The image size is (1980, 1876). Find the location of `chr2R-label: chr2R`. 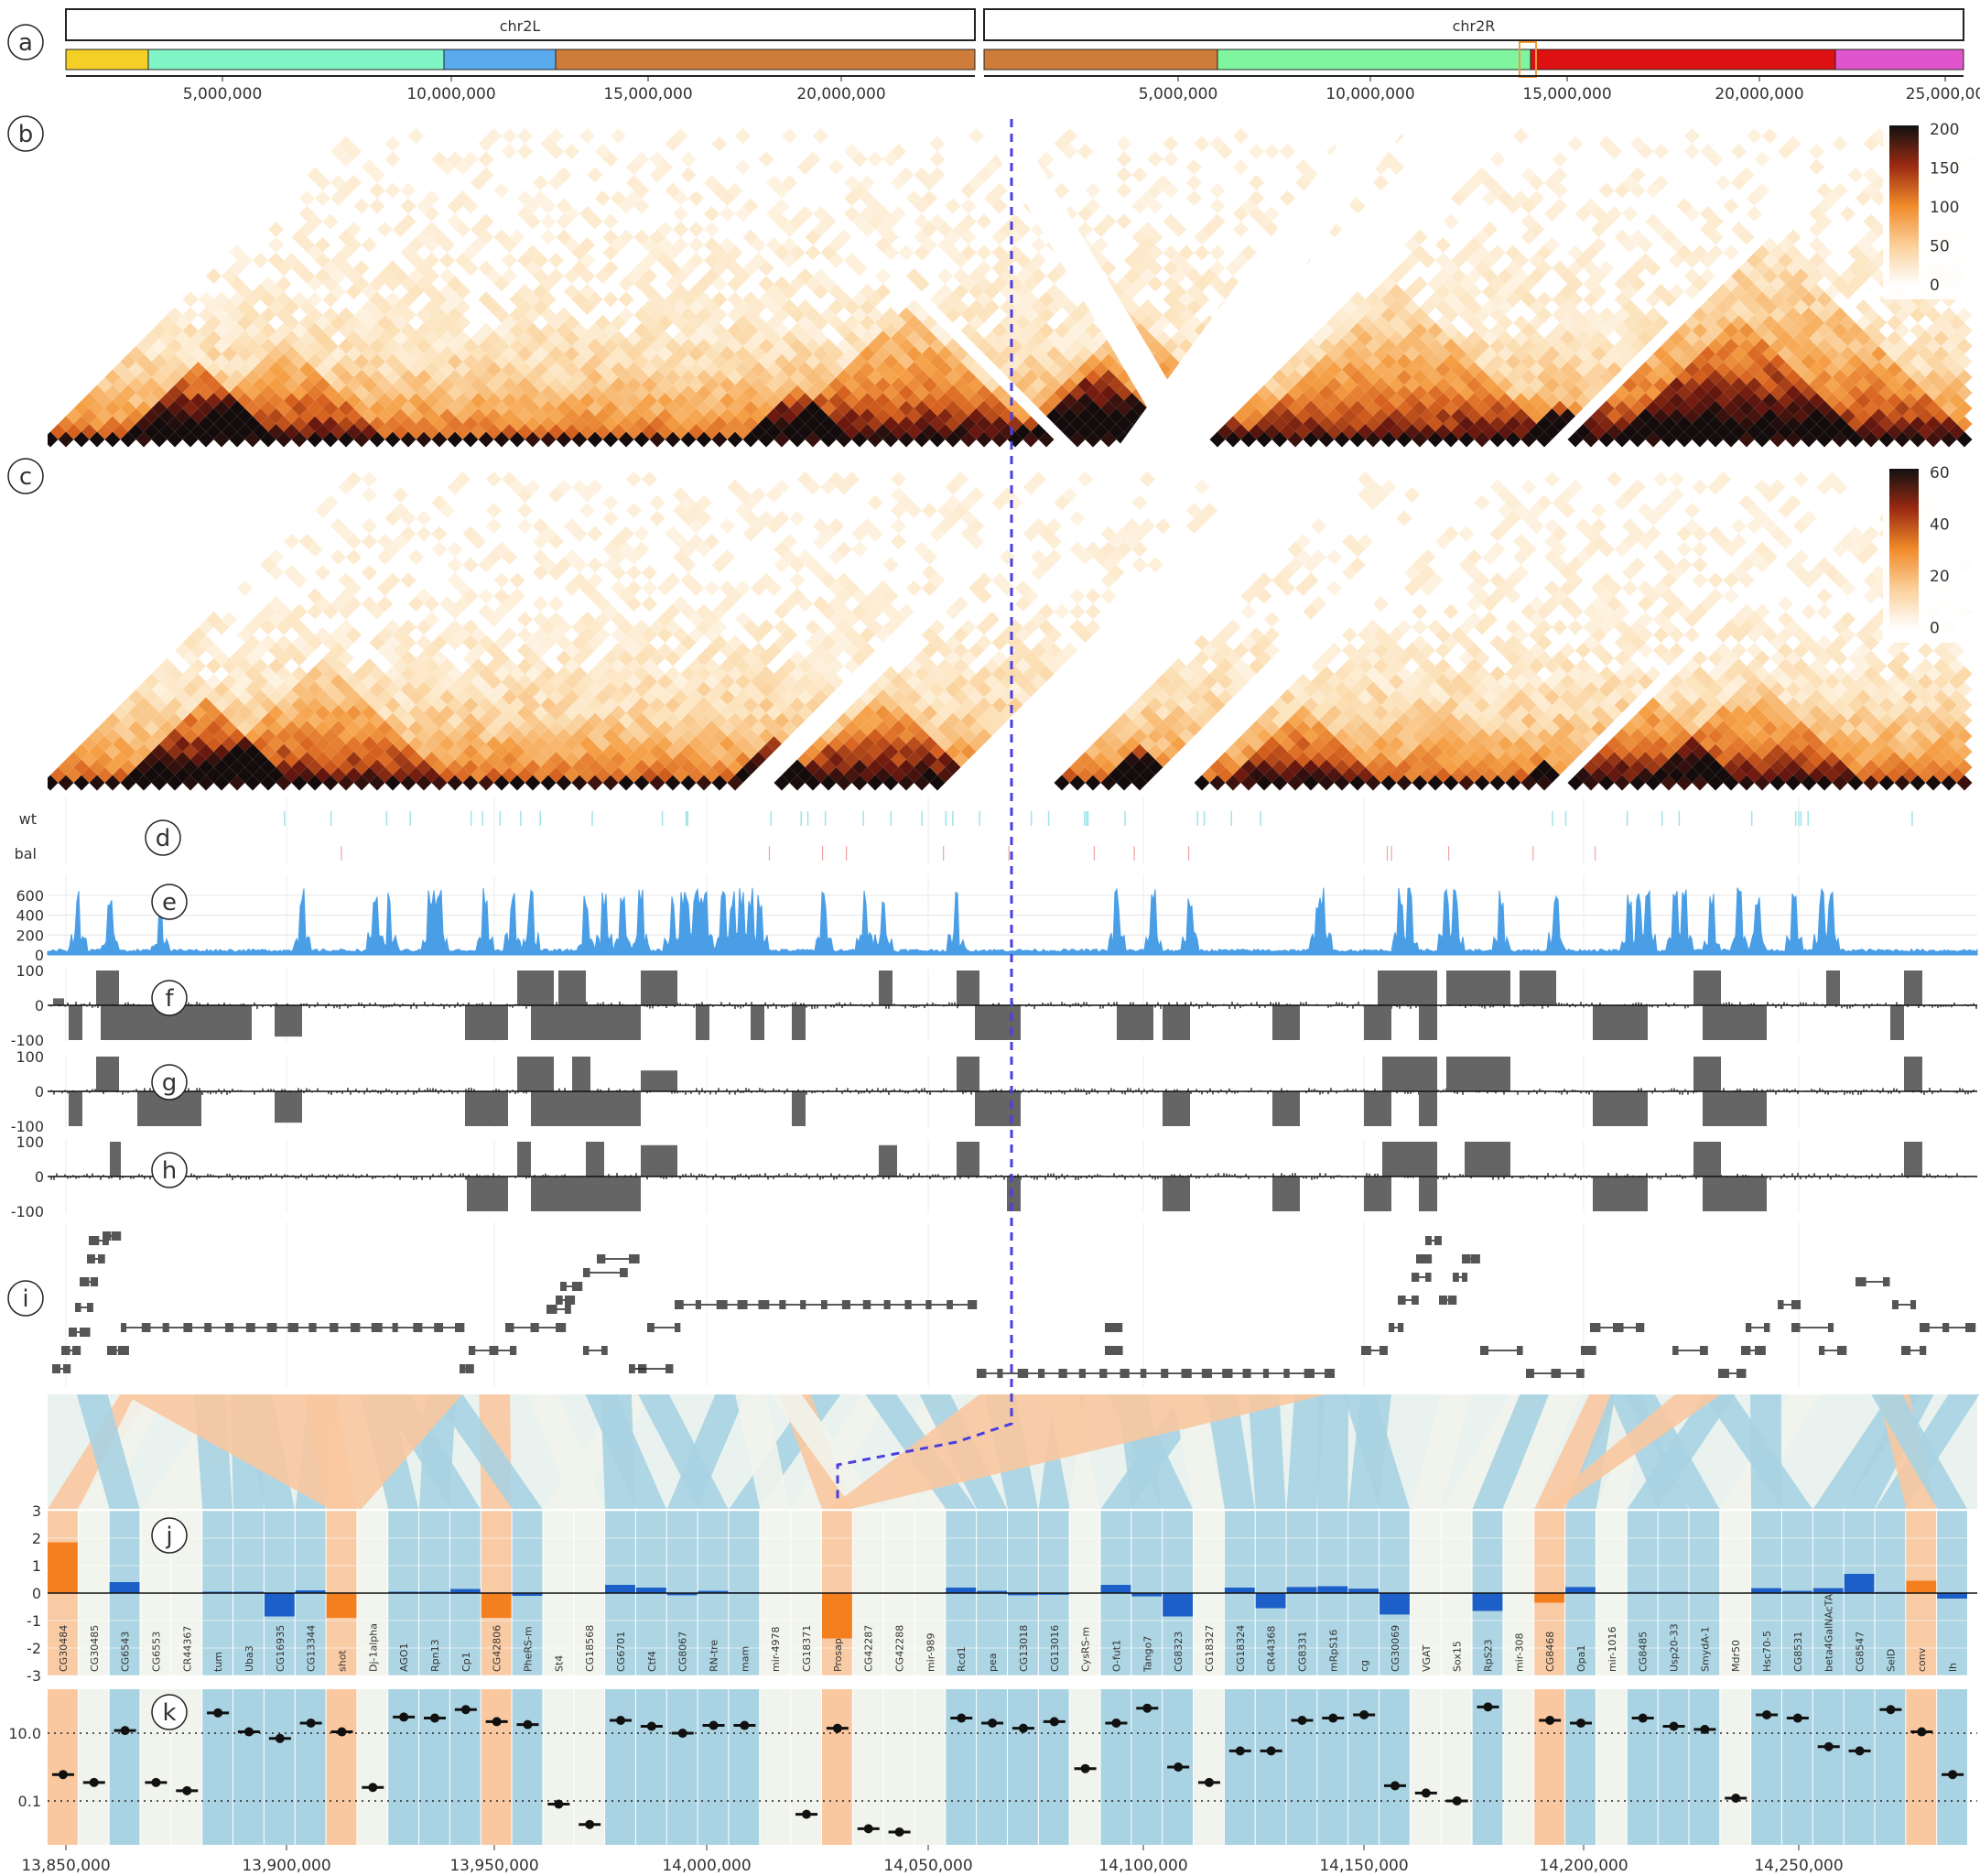

chr2R-label: chr2R is located at coordinates (1475, 26).